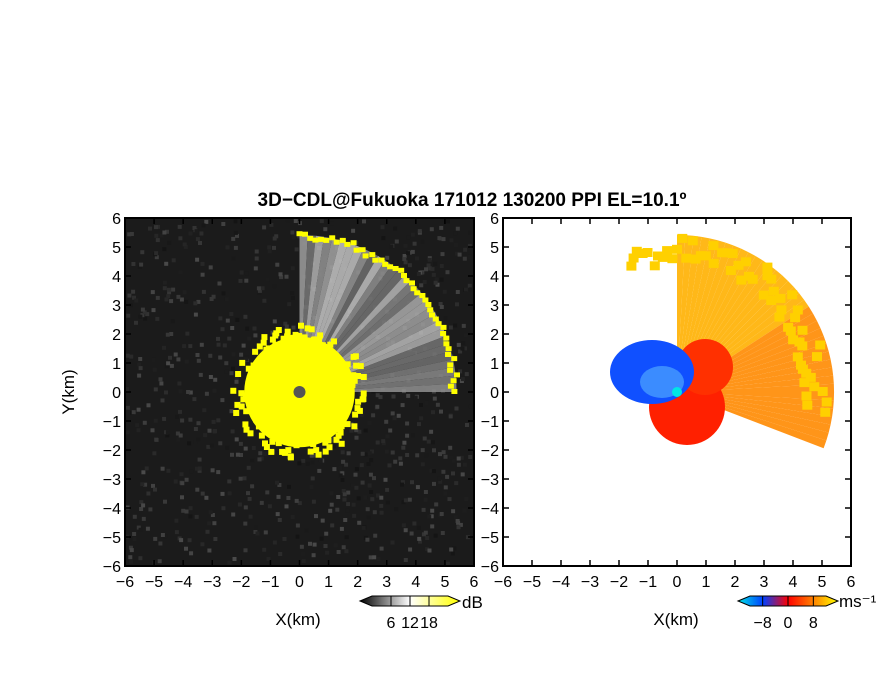 Image resolution: width=880 pixels, height=680 pixels. I want to click on left-x-axis-label: X(km), so click(297, 619).